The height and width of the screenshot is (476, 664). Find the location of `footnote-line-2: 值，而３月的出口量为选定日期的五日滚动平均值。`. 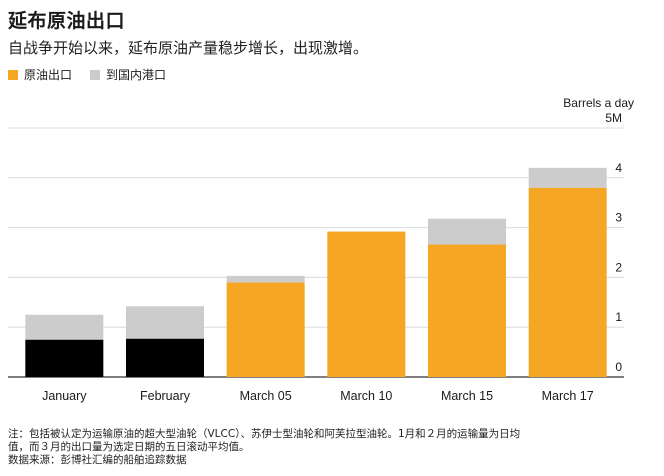

footnote-line-2: 值，而３月的出口量为选定日期的五日滚动平均值。 is located at coordinates (129, 447).